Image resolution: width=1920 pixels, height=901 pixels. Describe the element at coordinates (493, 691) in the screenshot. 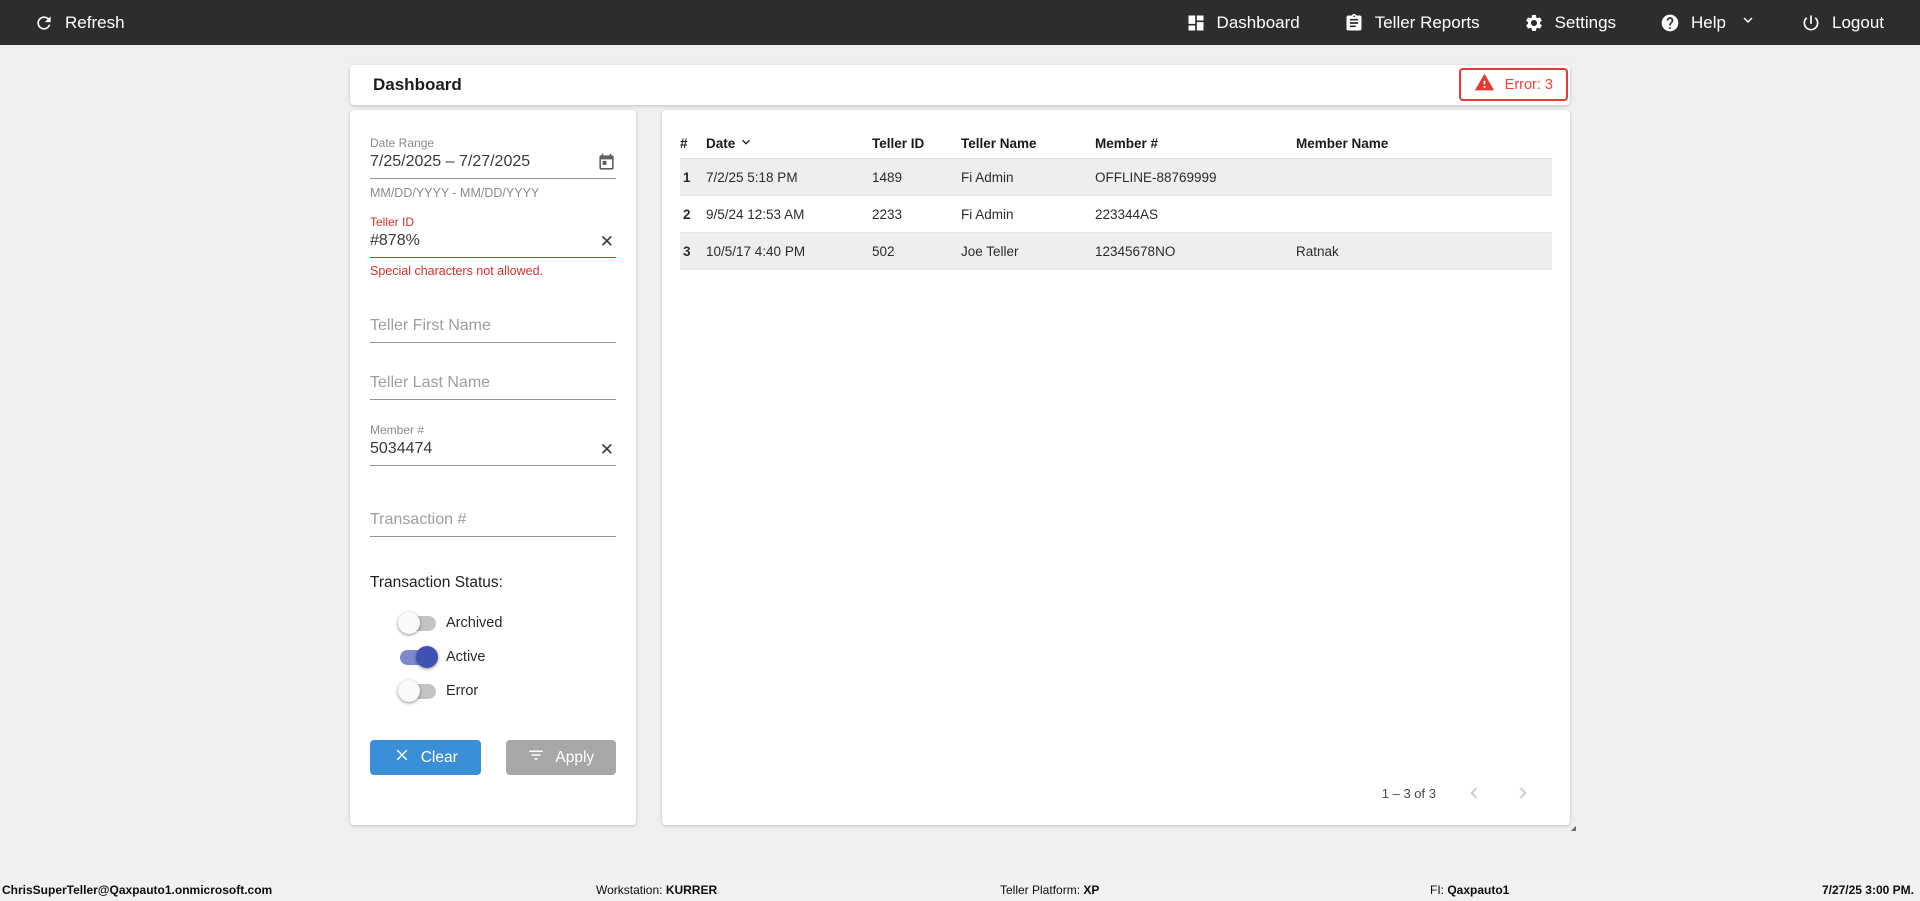

I see `toggle-error: Error` at that location.